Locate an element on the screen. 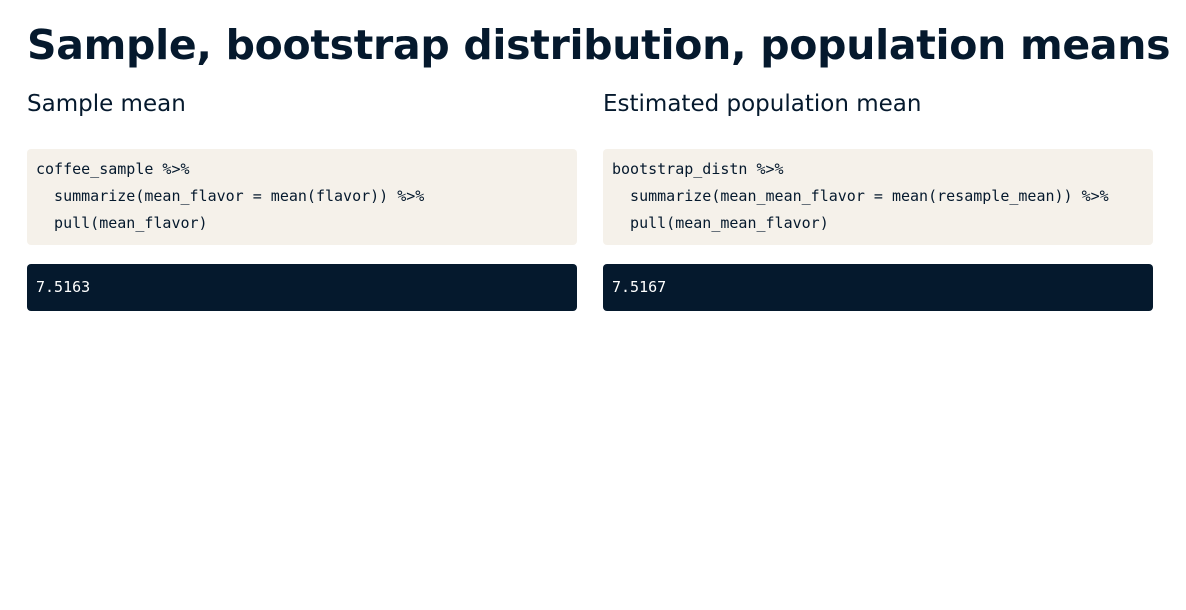  code-line: pull(mean_mean_flavor) is located at coordinates (720, 223).